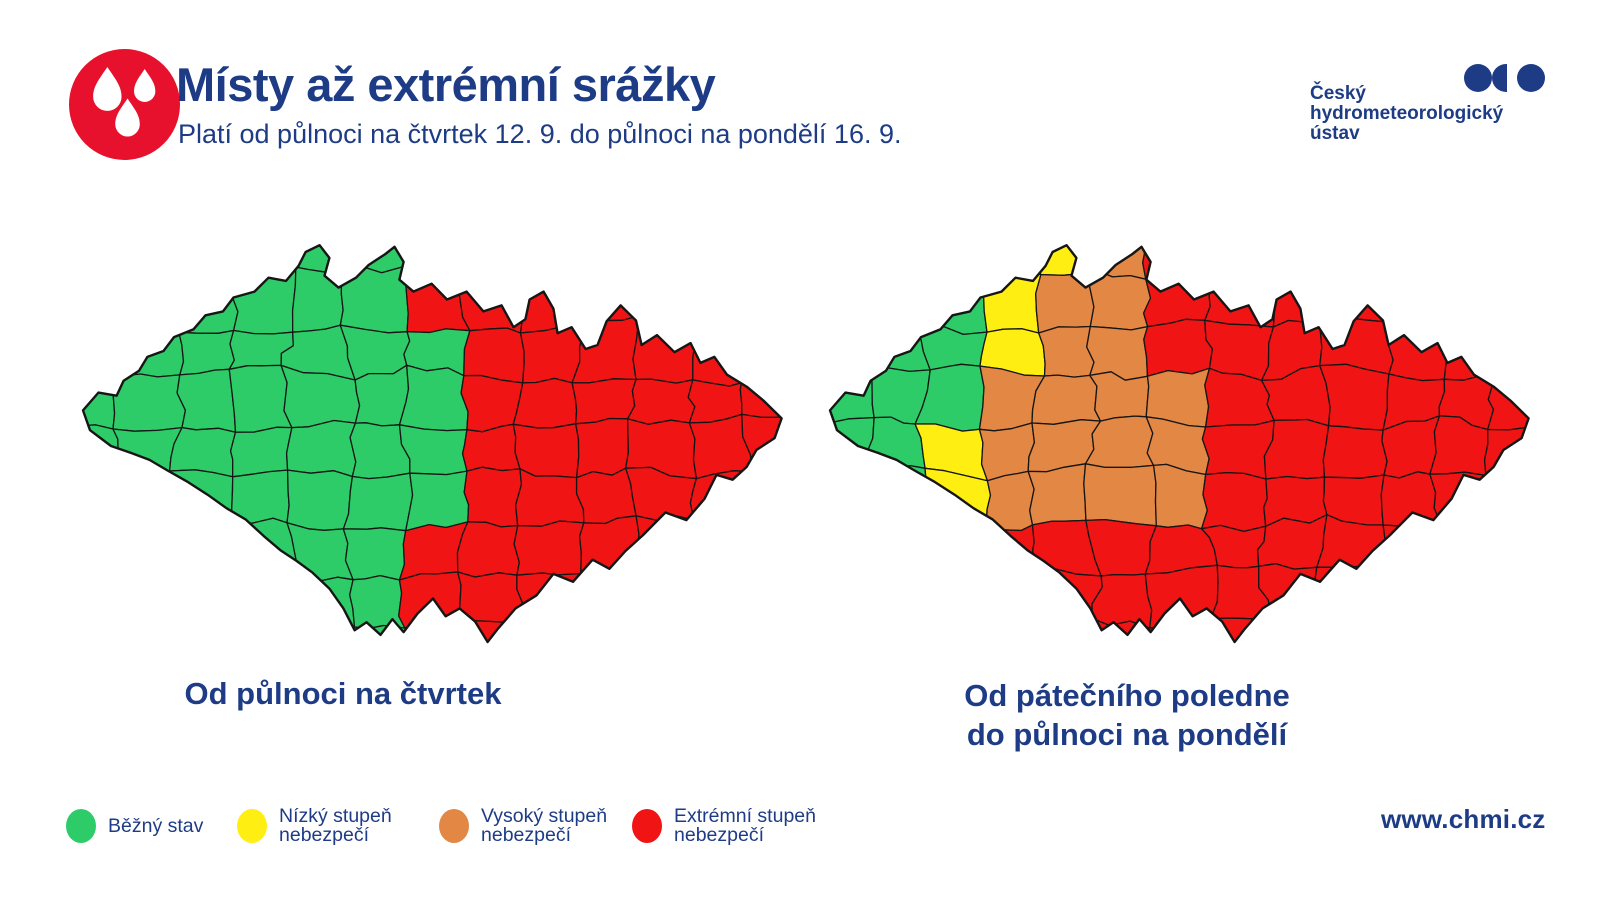 The height and width of the screenshot is (900, 1600). I want to click on rain-drops-icon, so click(124, 101).